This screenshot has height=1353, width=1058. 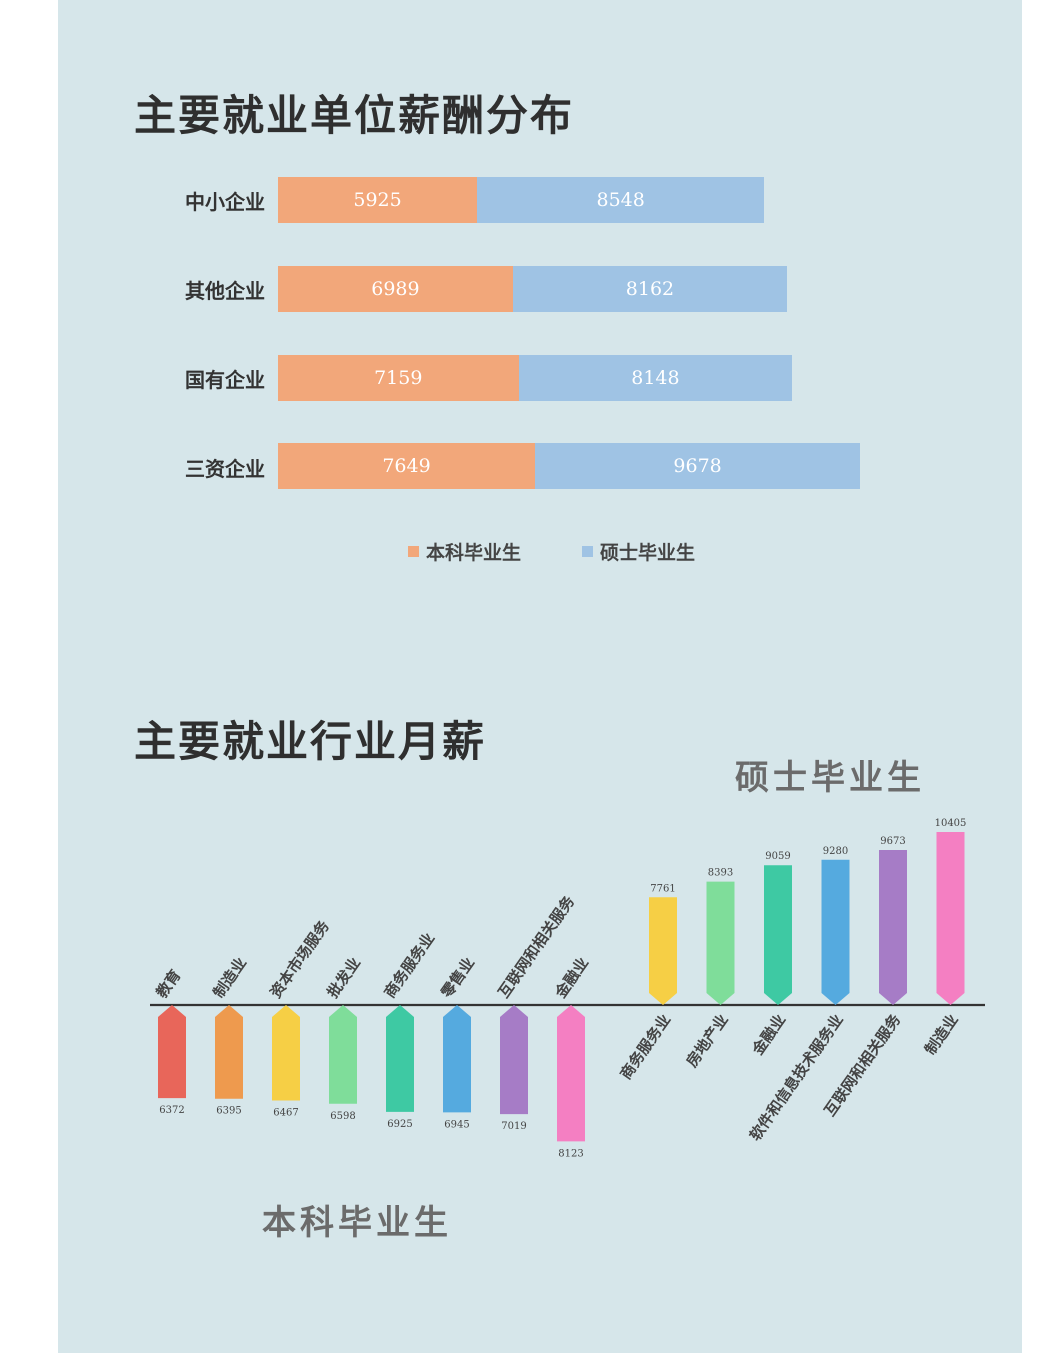 I want to click on bar-segment-master: 8148, so click(x=655, y=378).